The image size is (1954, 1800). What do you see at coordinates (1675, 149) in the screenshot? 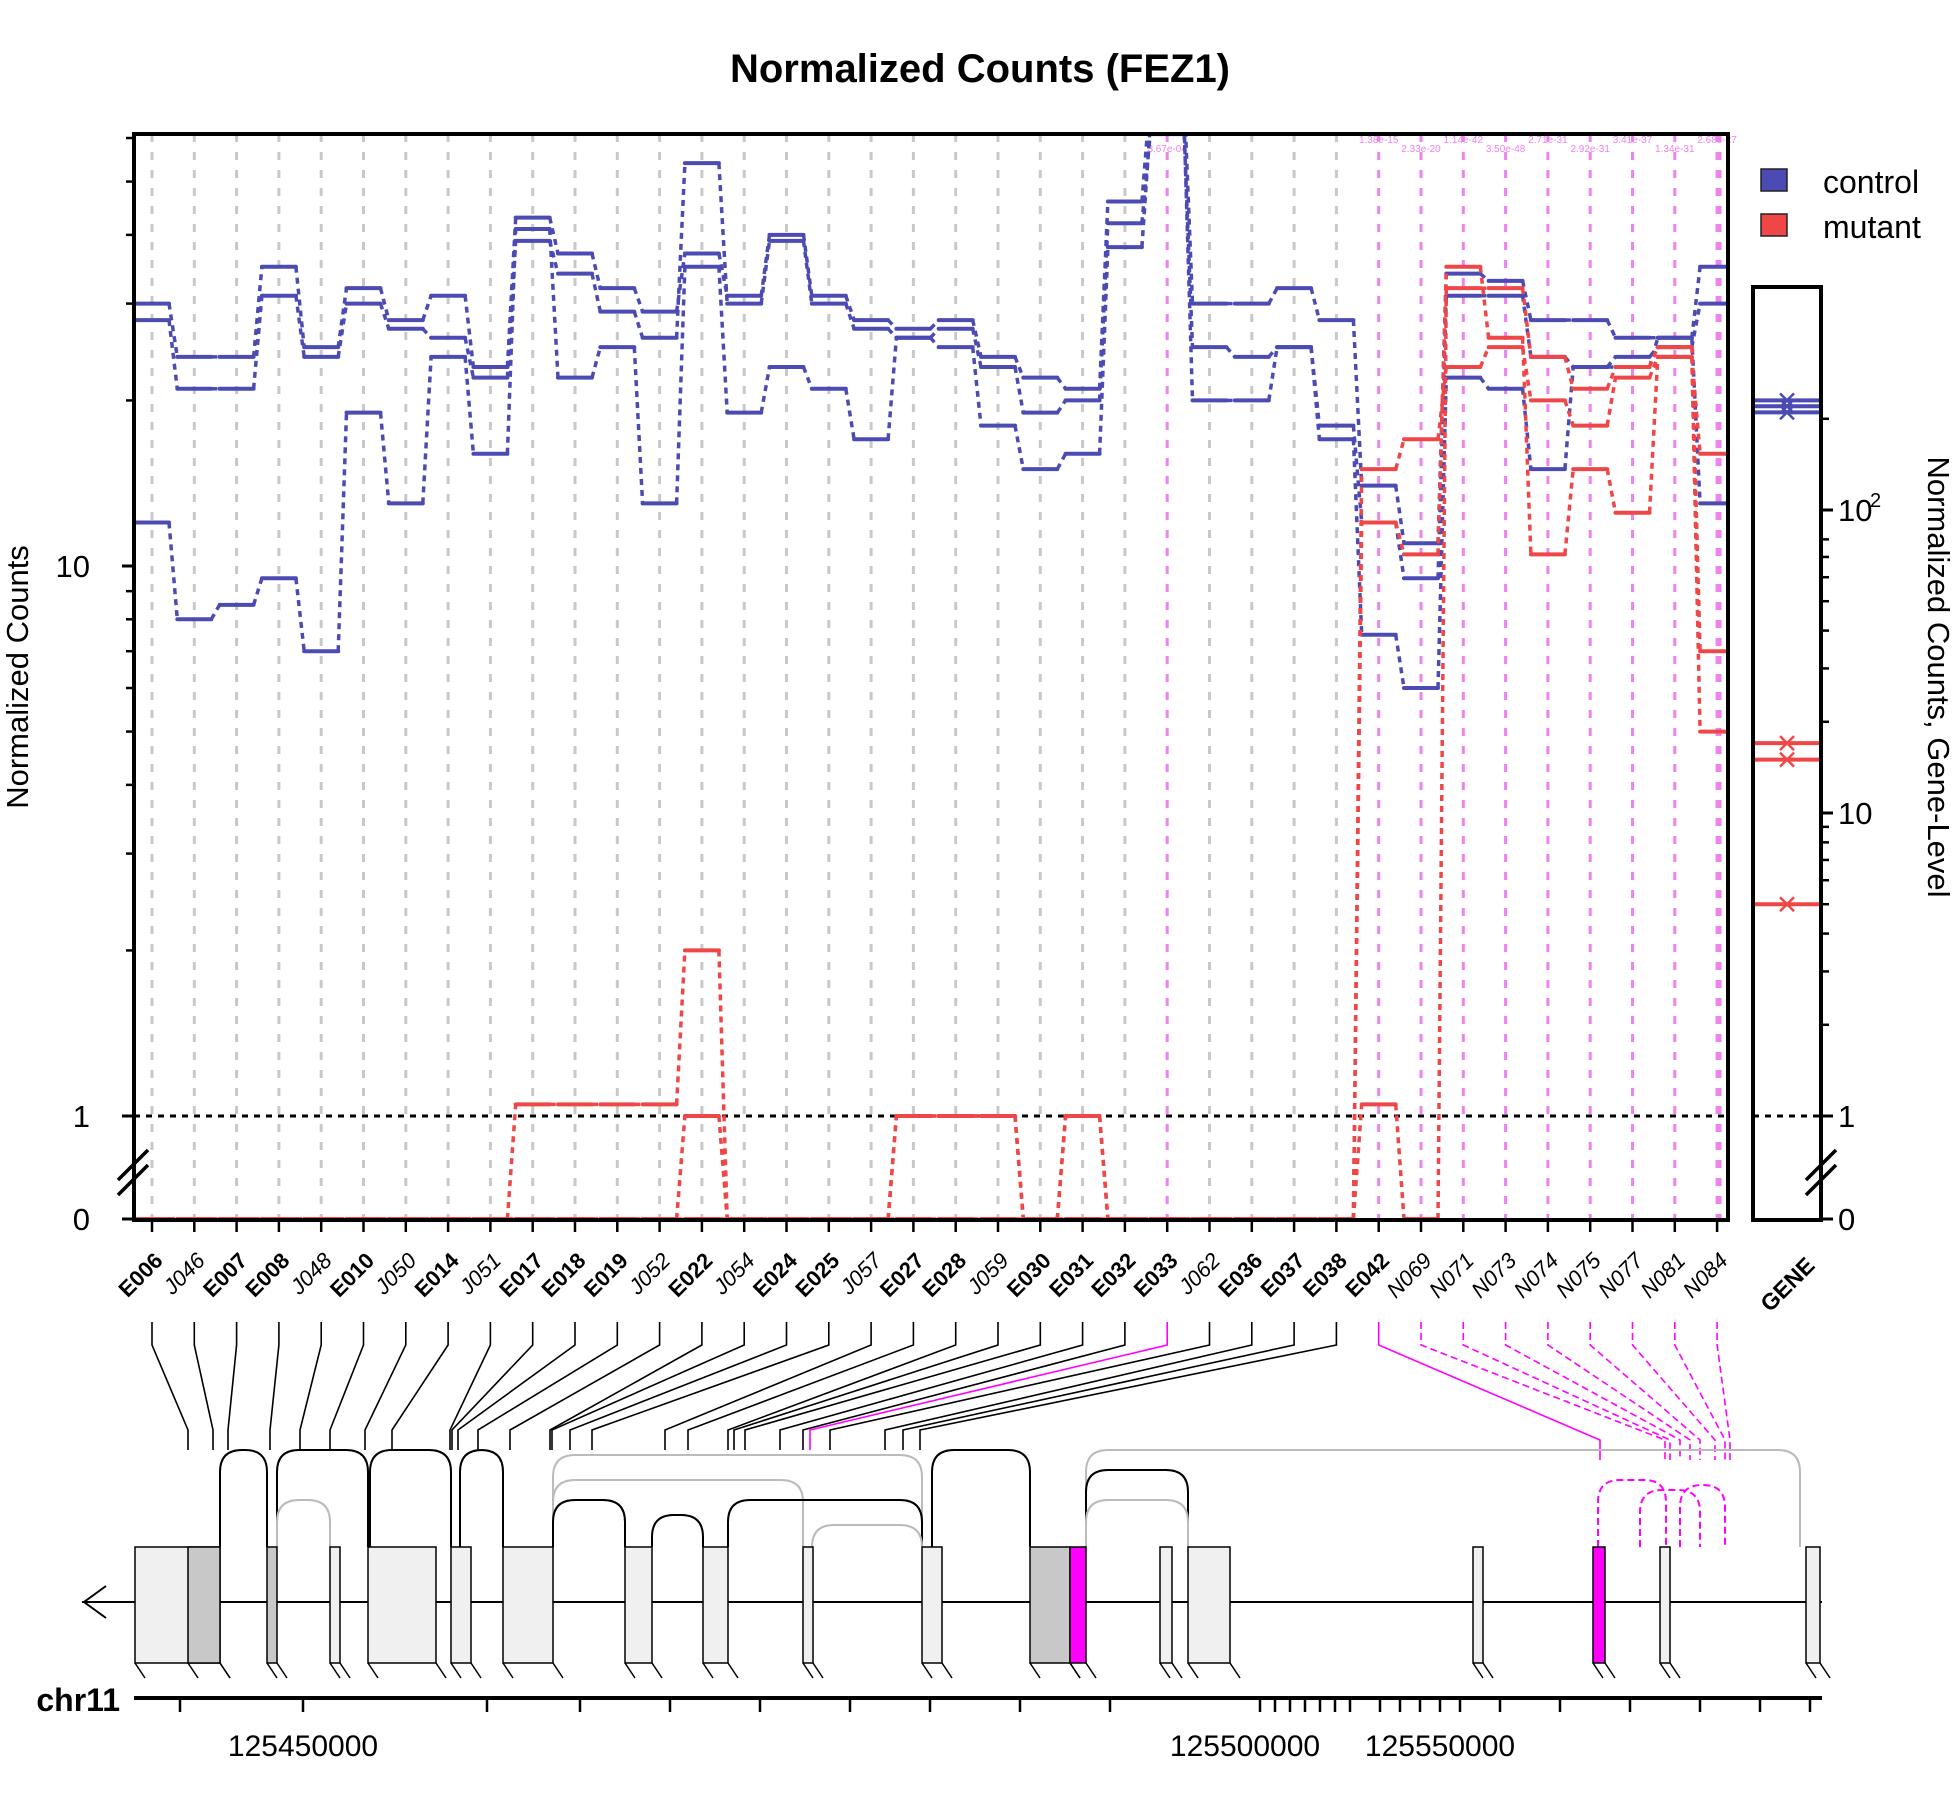
I see `pvalue-label: 1.34e-31` at bounding box center [1675, 149].